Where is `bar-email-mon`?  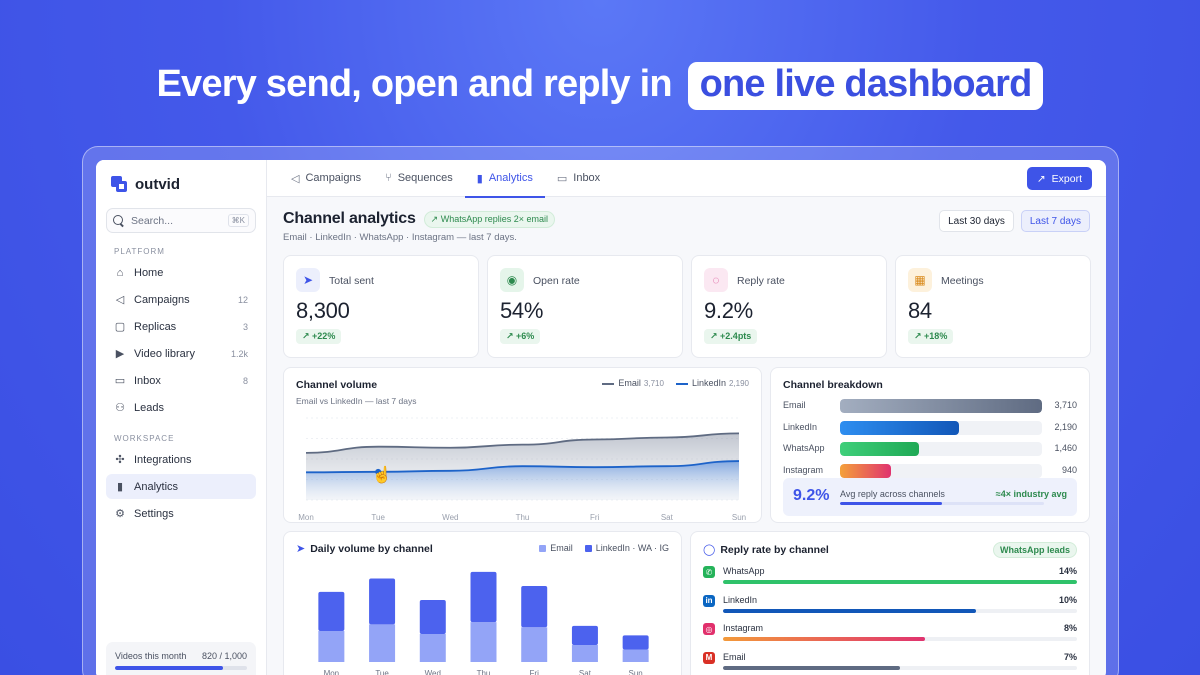 bar-email-mon is located at coordinates (331, 646).